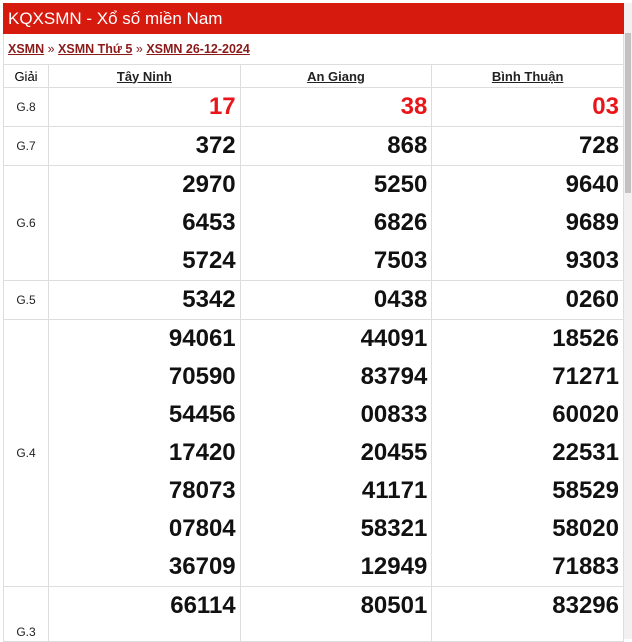  Describe the element at coordinates (202, 376) in the screenshot. I see `result-number: 70590` at that location.